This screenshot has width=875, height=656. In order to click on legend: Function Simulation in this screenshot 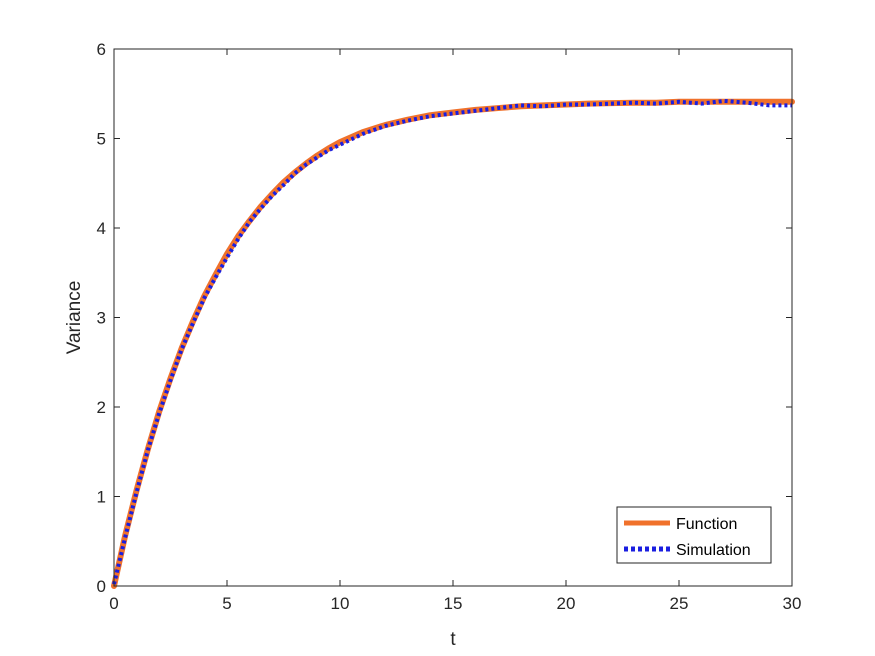, I will do `click(694, 535)`.